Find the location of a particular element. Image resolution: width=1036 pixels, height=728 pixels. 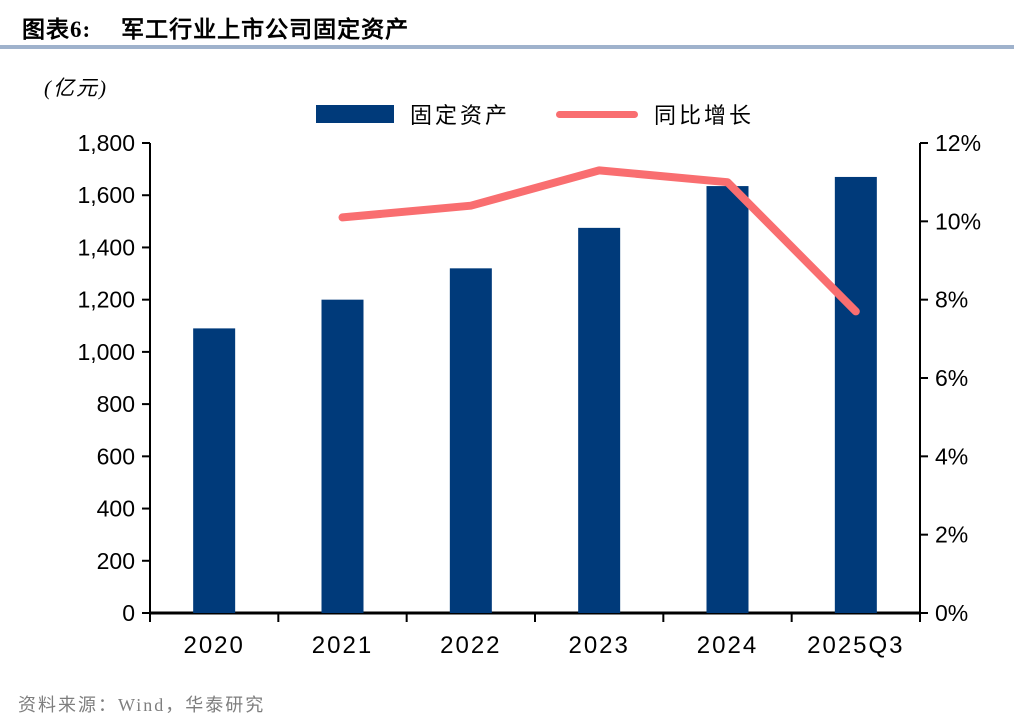

yoy-growth-line is located at coordinates (599, 241).